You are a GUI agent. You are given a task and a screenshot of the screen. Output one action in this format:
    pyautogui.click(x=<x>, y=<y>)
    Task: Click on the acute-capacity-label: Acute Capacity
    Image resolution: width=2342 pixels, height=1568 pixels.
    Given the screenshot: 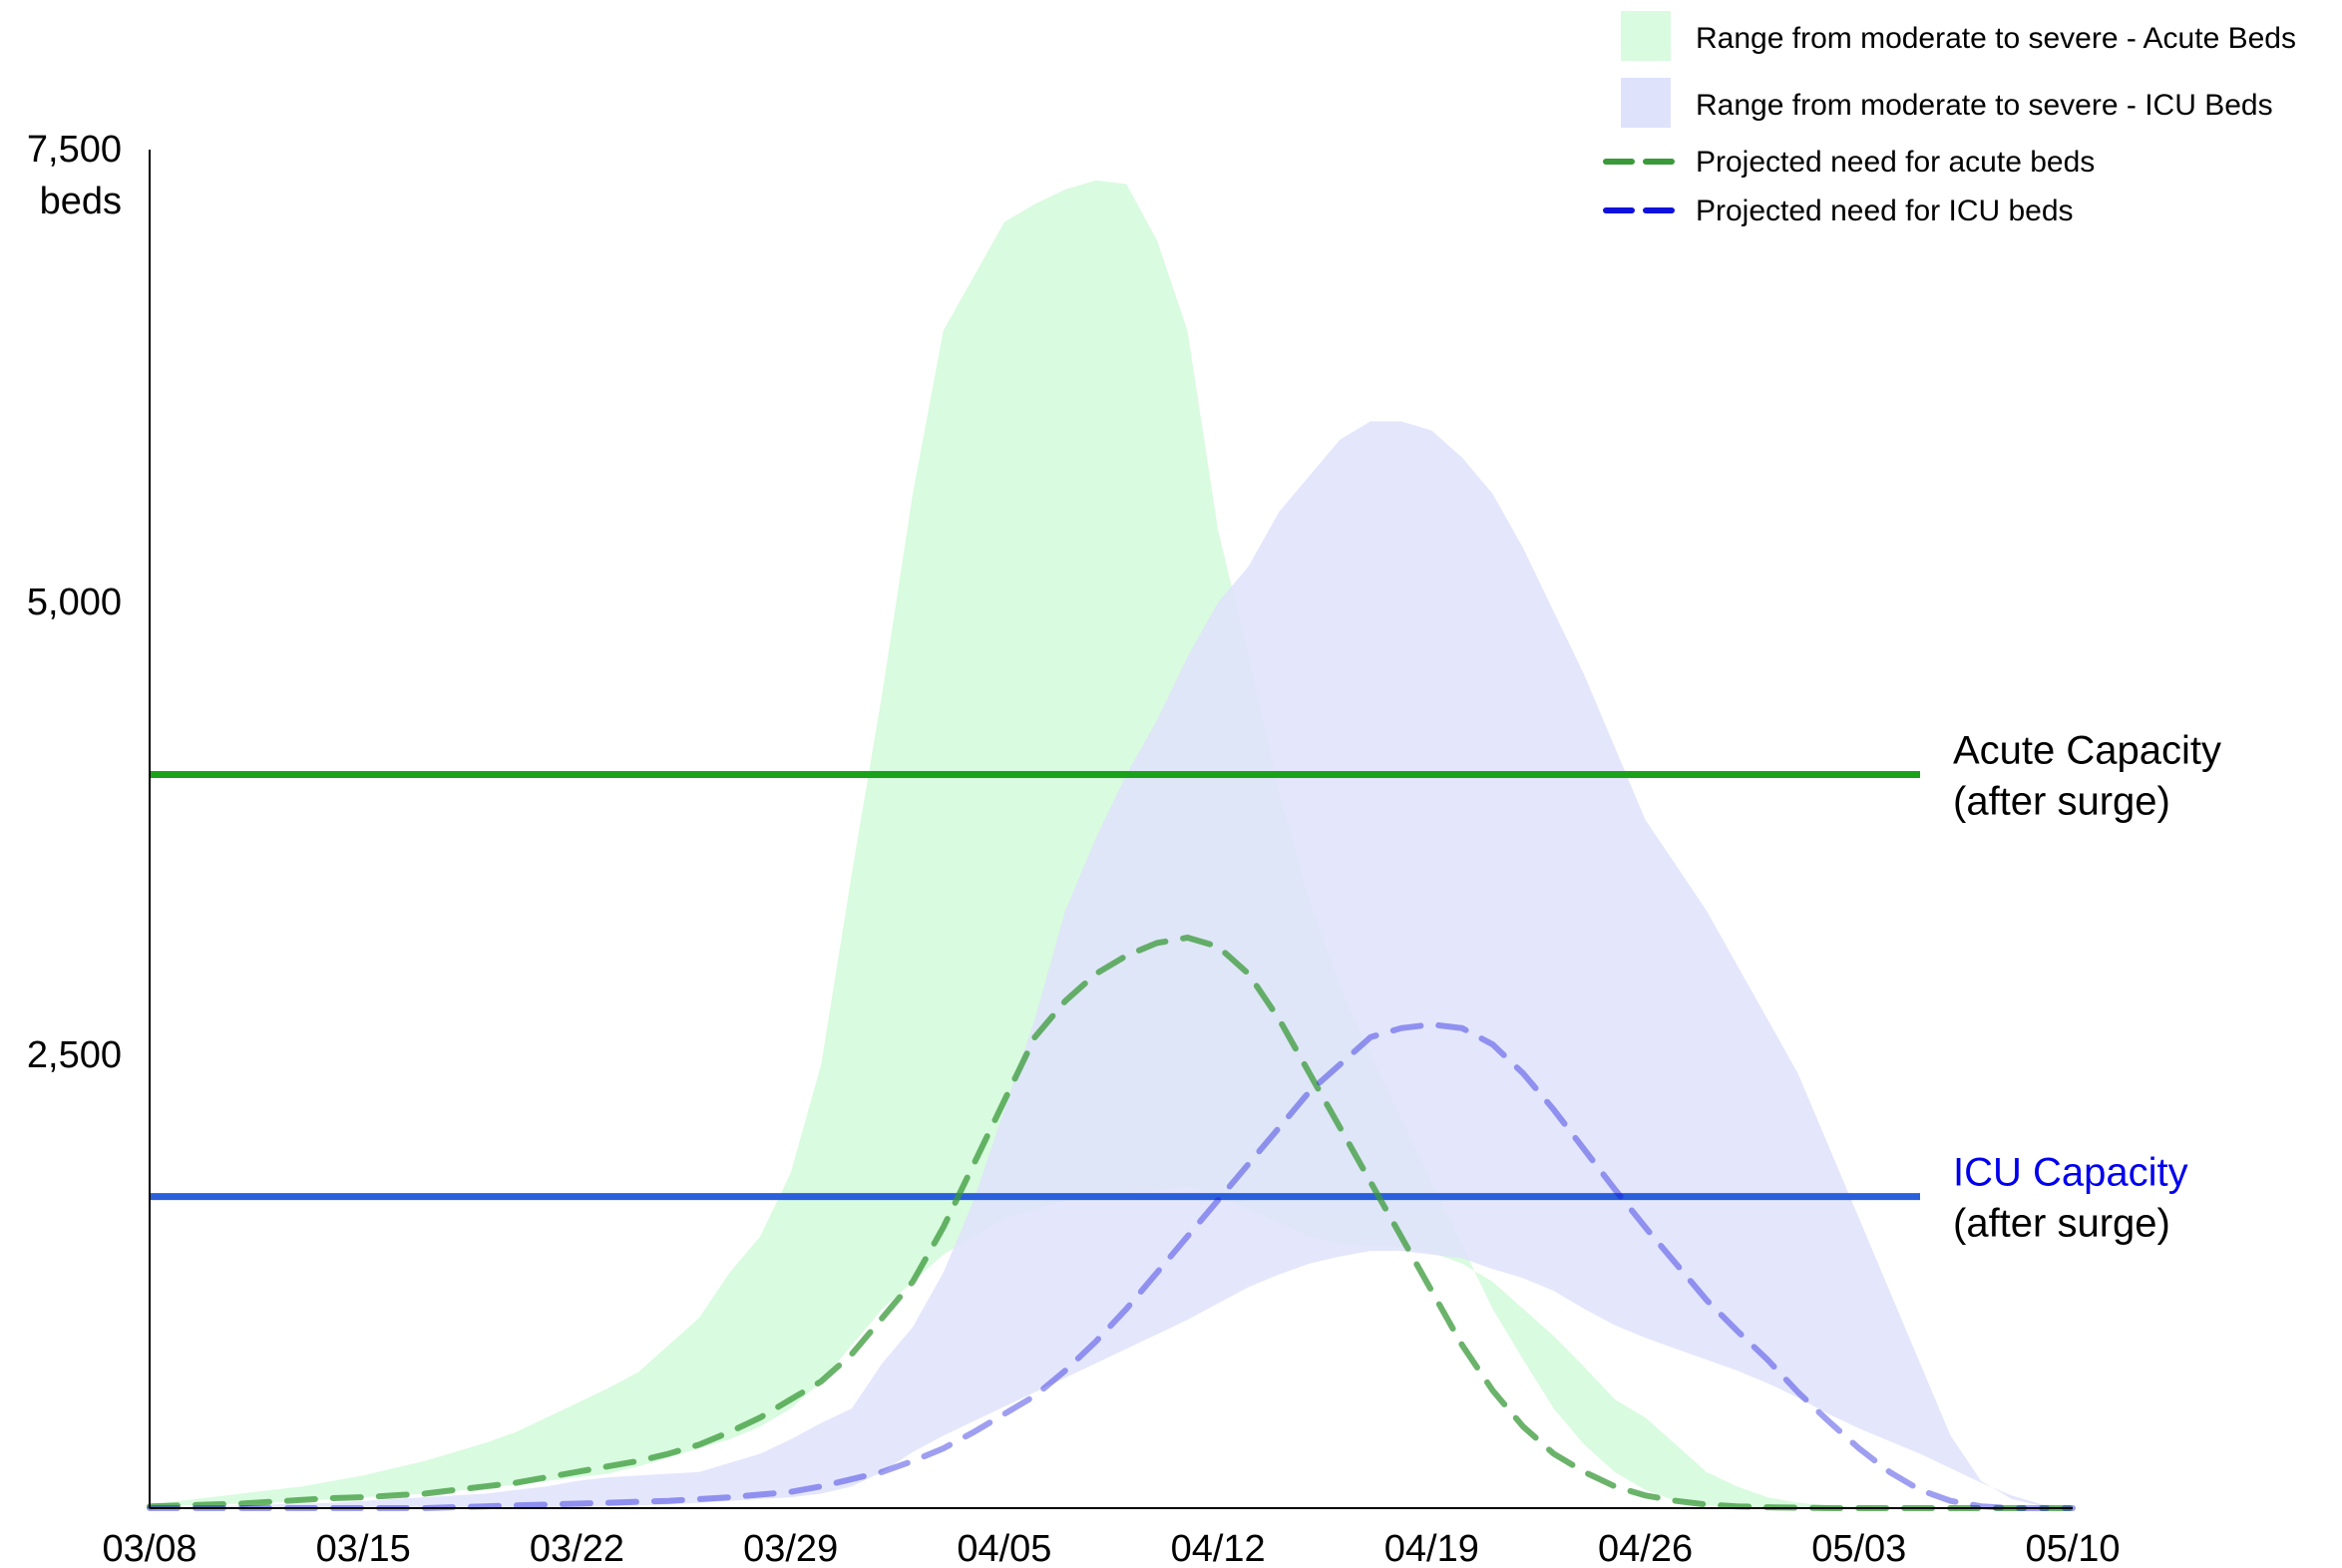 What is the action you would take?
    pyautogui.click(x=2087, y=751)
    